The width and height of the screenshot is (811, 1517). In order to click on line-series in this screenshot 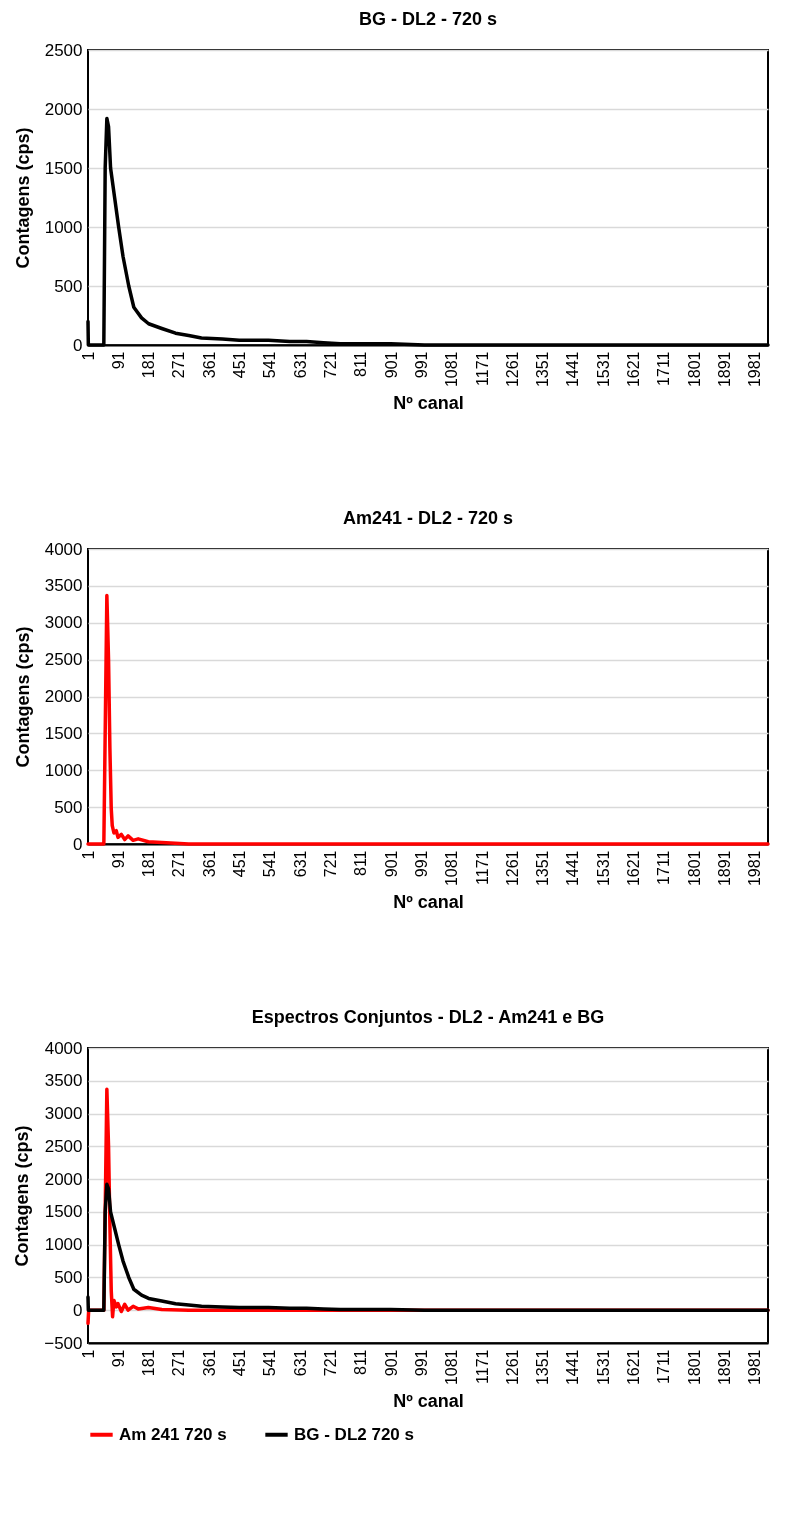, I will do `click(428, 719)`.